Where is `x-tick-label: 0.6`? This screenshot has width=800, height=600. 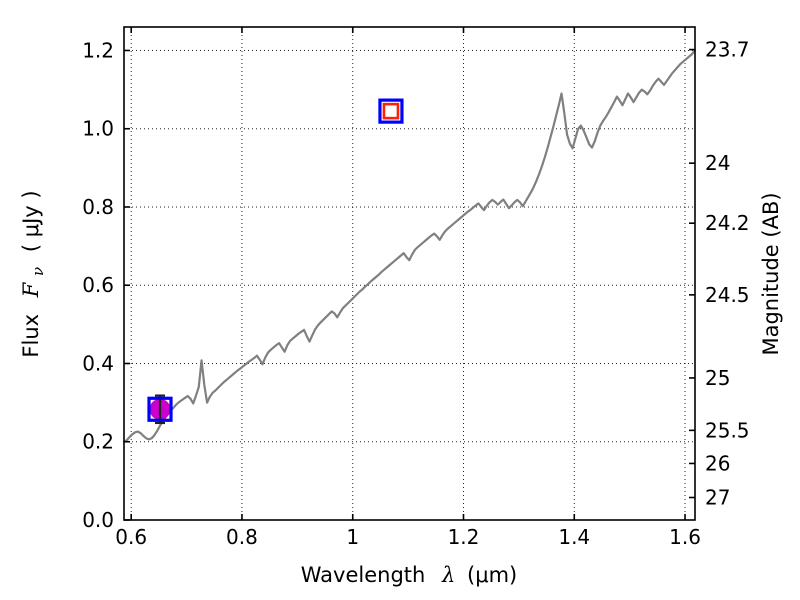 x-tick-label: 0.6 is located at coordinates (131, 537).